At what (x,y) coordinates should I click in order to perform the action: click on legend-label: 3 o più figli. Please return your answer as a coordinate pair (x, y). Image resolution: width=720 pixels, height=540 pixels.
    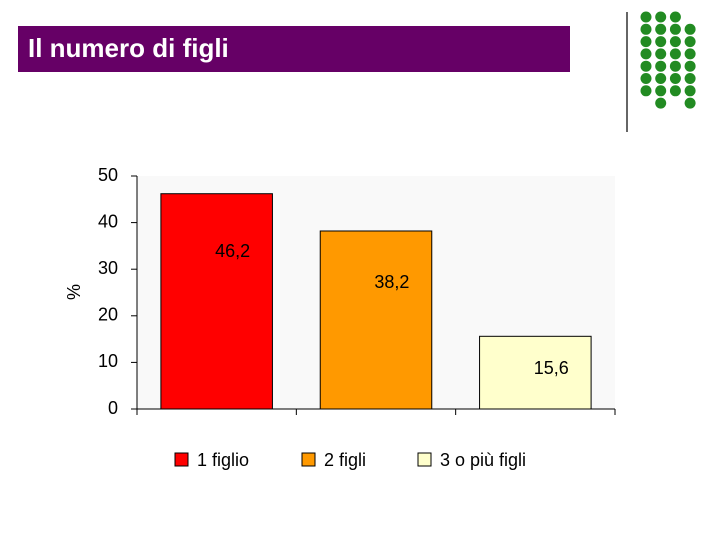
    Looking at the image, I should click on (483, 460).